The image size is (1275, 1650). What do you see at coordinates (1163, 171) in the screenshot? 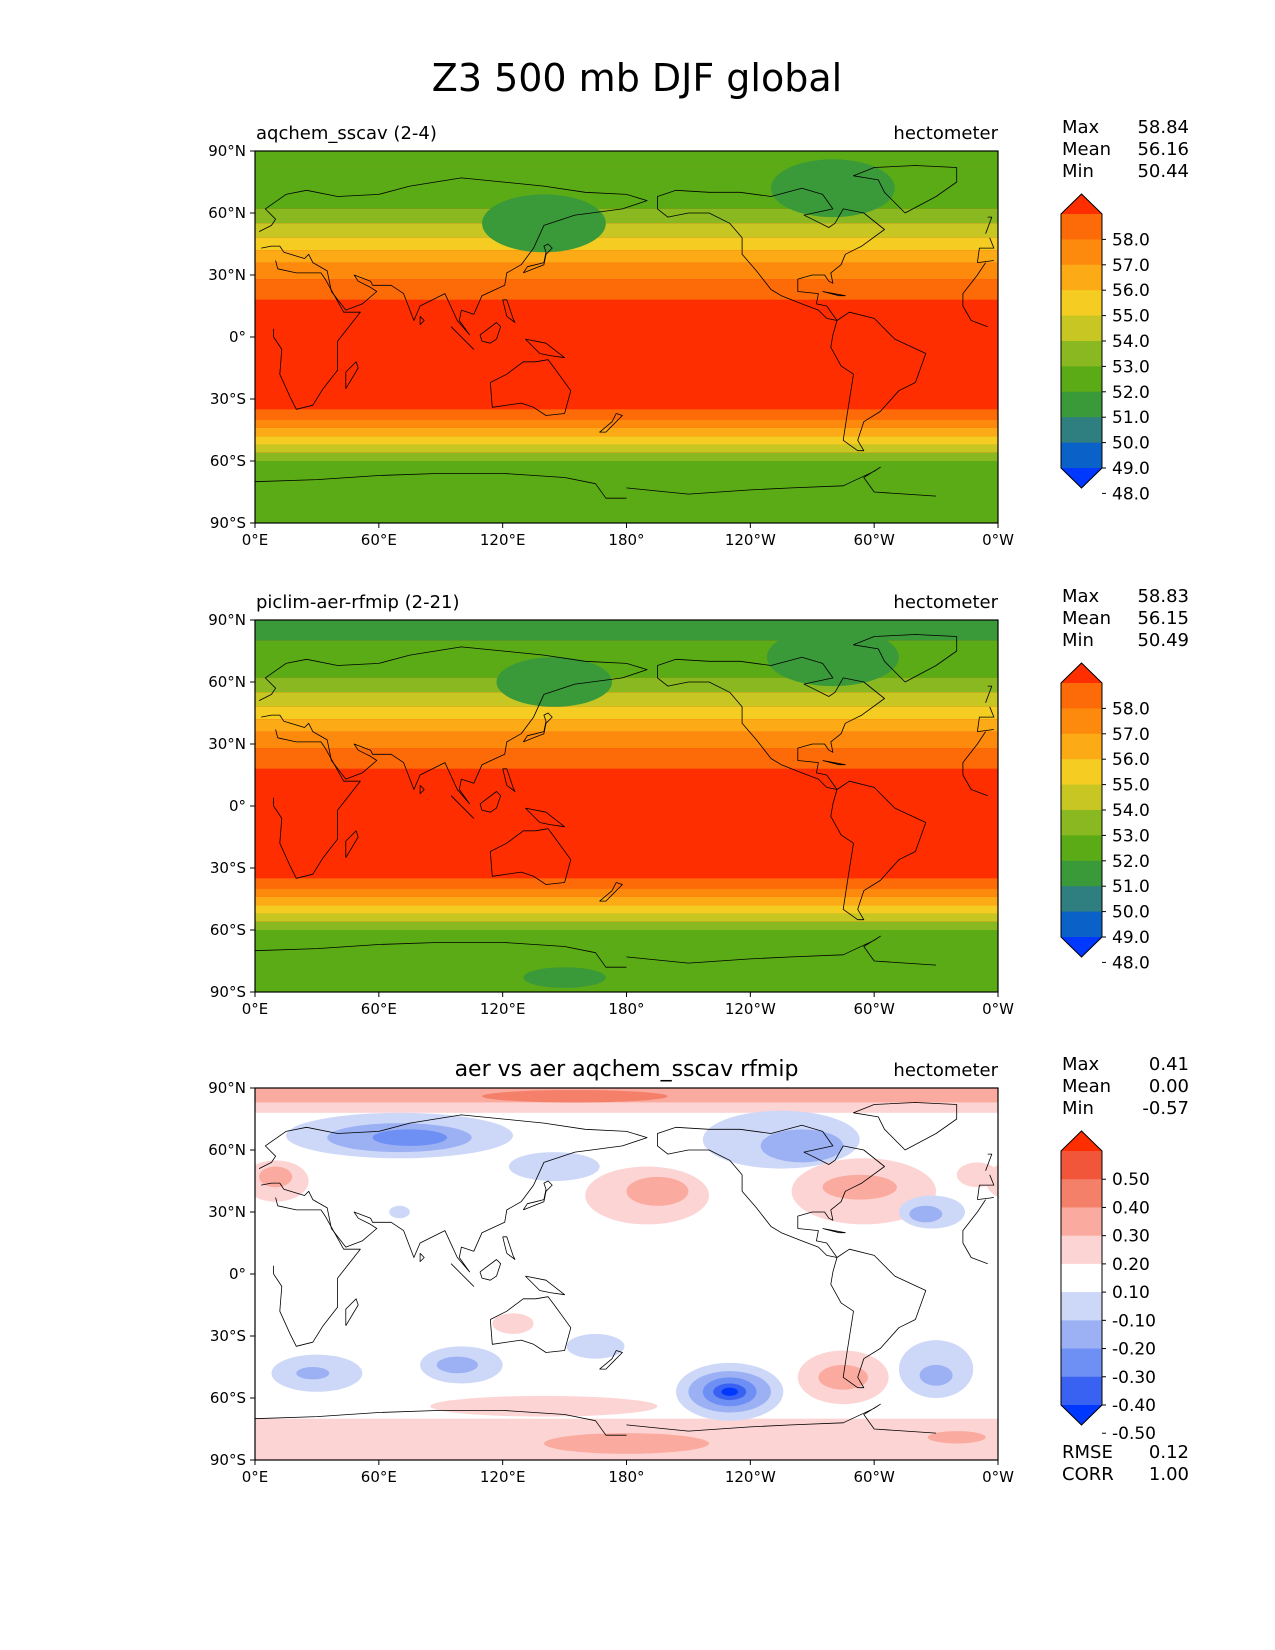
I see `stat-value-min: 50.44` at bounding box center [1163, 171].